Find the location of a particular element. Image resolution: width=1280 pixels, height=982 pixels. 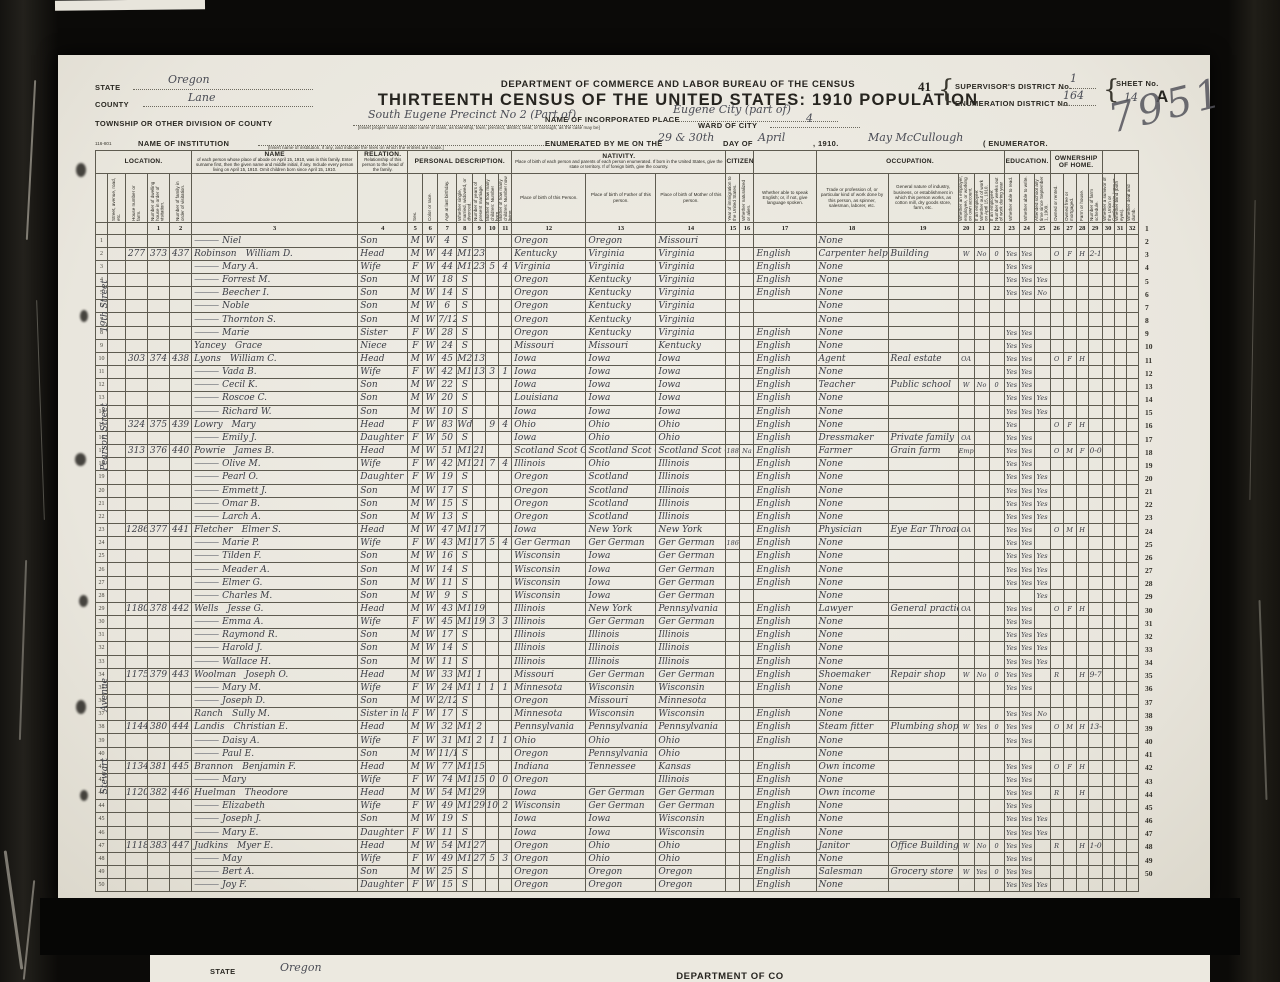

cell-ow: O is located at coordinates (1056, 253).